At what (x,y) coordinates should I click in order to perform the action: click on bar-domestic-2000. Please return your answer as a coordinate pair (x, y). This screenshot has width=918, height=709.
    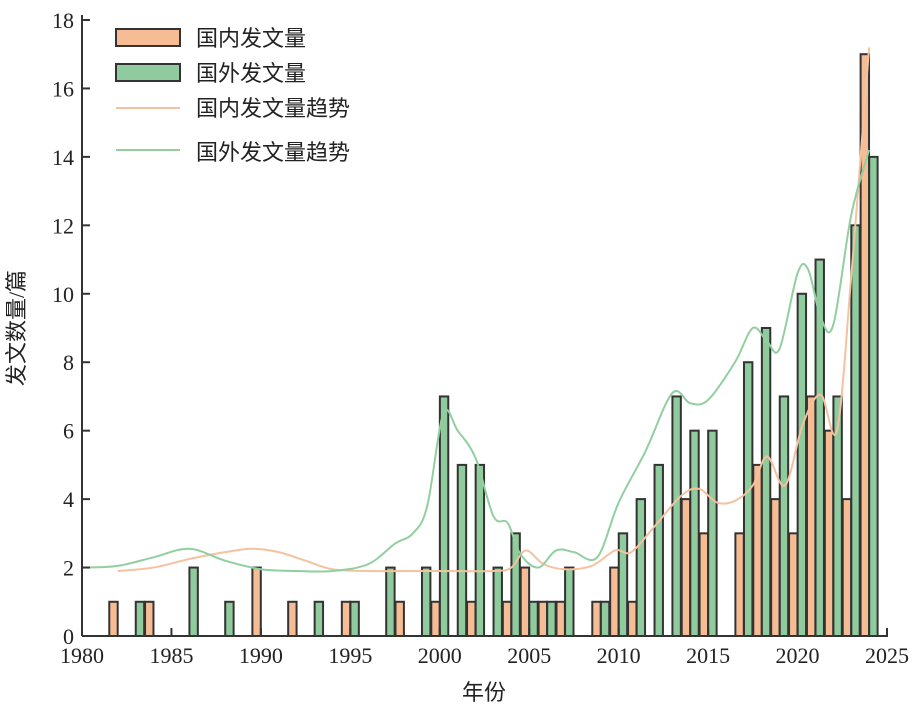
    Looking at the image, I should click on (435, 618).